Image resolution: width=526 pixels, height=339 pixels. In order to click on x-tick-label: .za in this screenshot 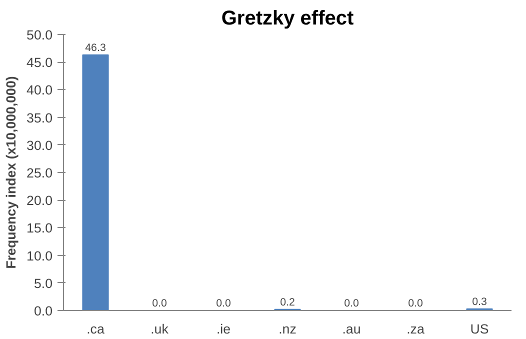, I will do `click(415, 329)`.